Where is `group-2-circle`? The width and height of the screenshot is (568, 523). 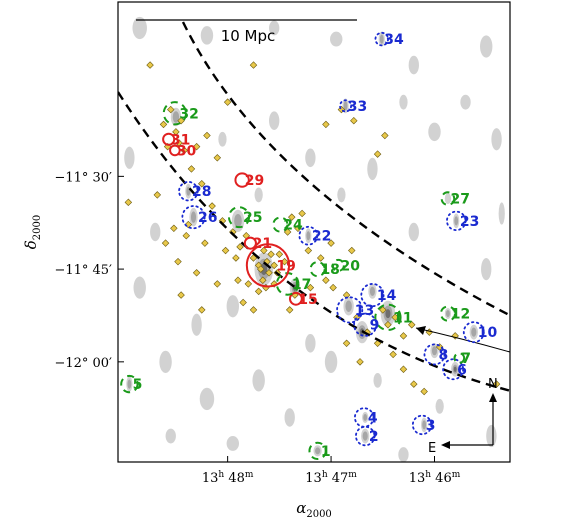 group-2-circle is located at coordinates (365, 436).